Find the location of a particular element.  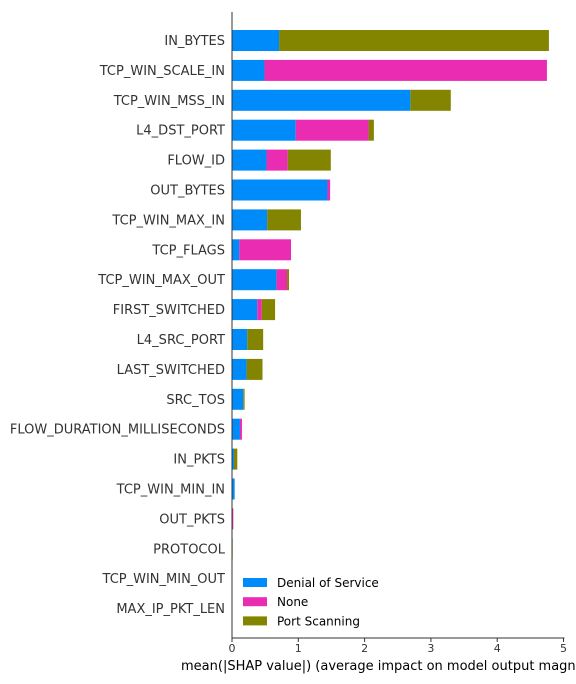

y-tick-label: TCP_WIN_MAX_OUT is located at coordinates (161, 280).